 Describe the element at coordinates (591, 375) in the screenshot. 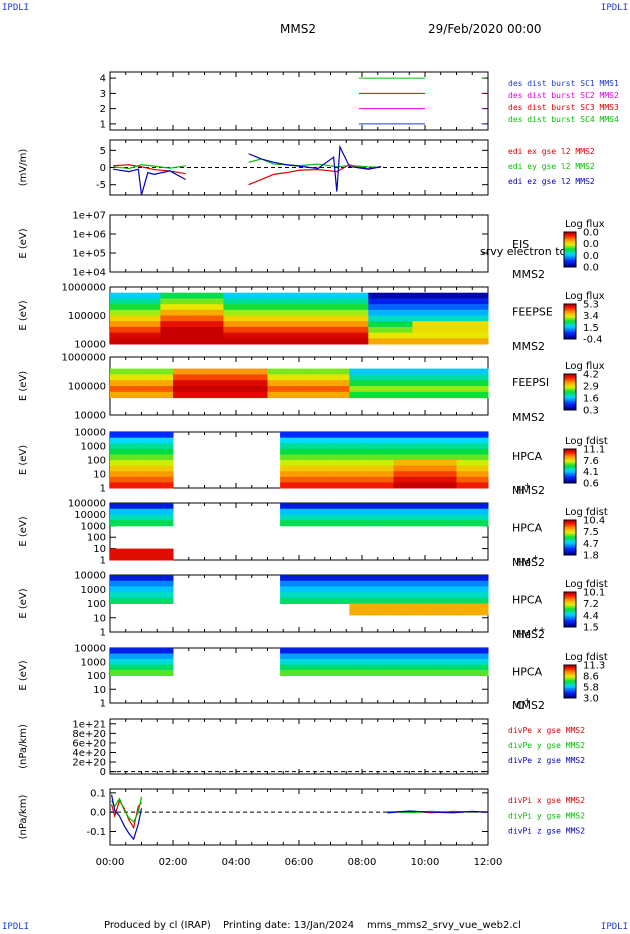

I see `colorbar-tick-label: 4.2` at that location.